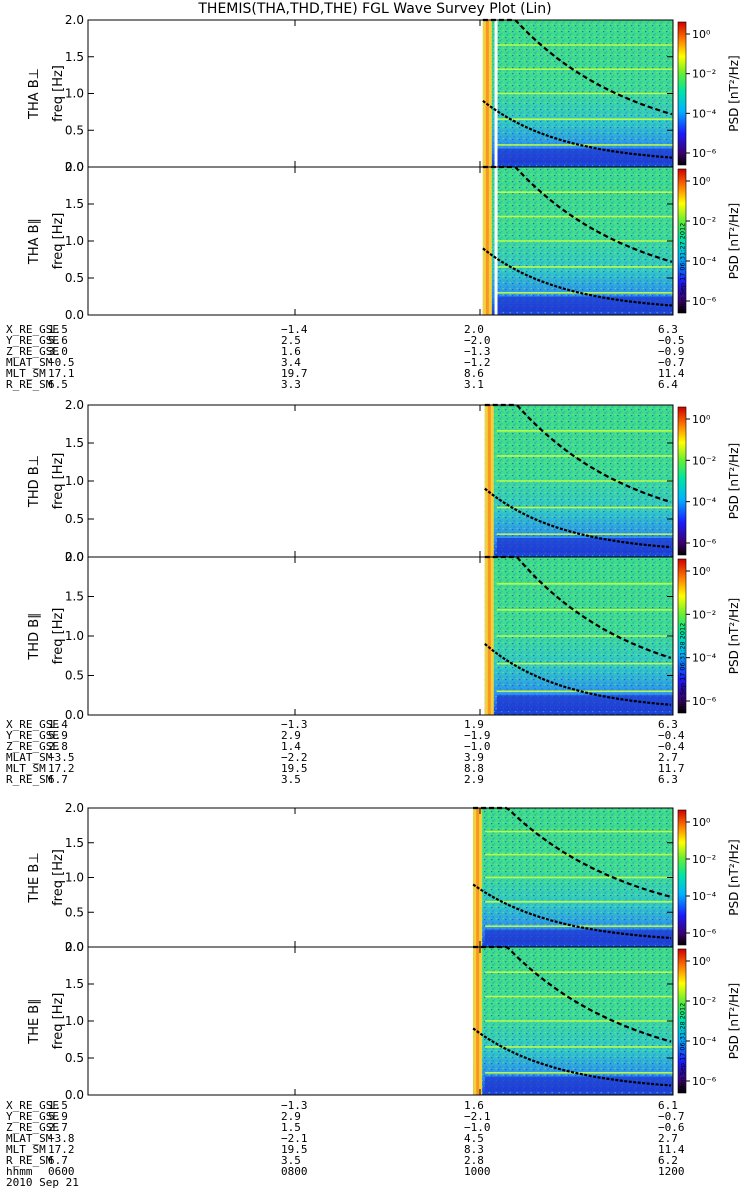 This screenshot has width=750, height=1200. What do you see at coordinates (356, 1171) in the screenshot?
I see `time-axis-row: hhmm 0600 0800 1000 1200` at bounding box center [356, 1171].